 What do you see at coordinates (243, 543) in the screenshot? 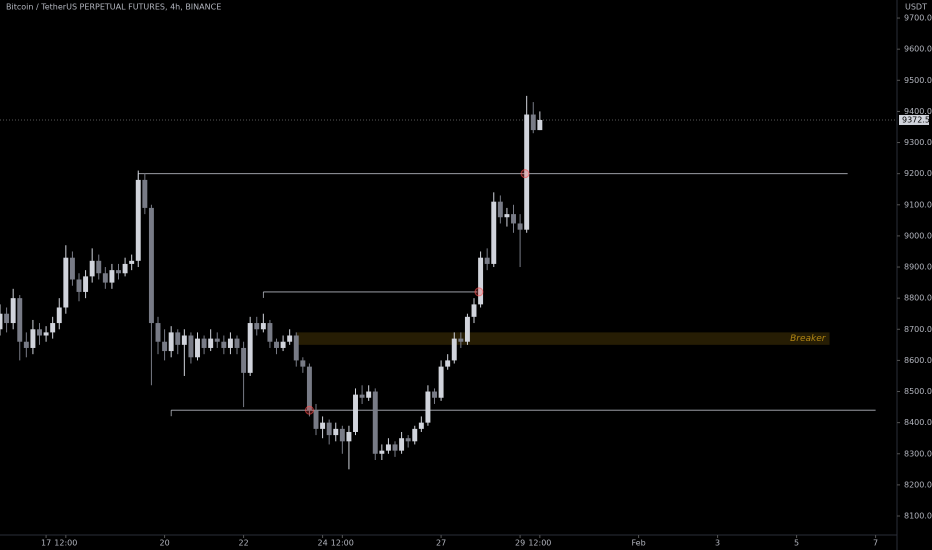
I see `x-tick-label: 22` at bounding box center [243, 543].